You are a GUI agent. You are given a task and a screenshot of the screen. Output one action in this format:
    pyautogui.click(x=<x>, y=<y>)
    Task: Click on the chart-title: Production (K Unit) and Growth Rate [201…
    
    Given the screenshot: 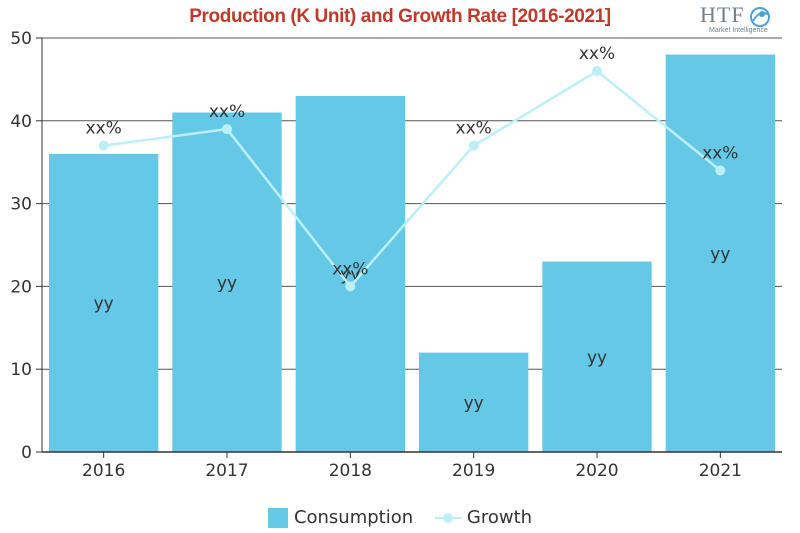 What is the action you would take?
    pyautogui.click(x=400, y=16)
    